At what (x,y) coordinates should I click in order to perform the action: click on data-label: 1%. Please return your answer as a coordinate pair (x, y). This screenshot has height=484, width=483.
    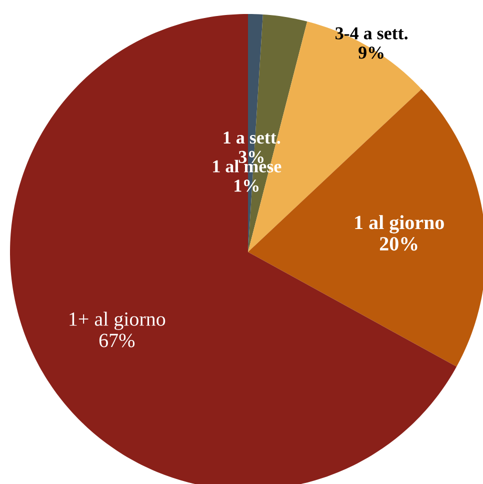
    Looking at the image, I should click on (246, 186).